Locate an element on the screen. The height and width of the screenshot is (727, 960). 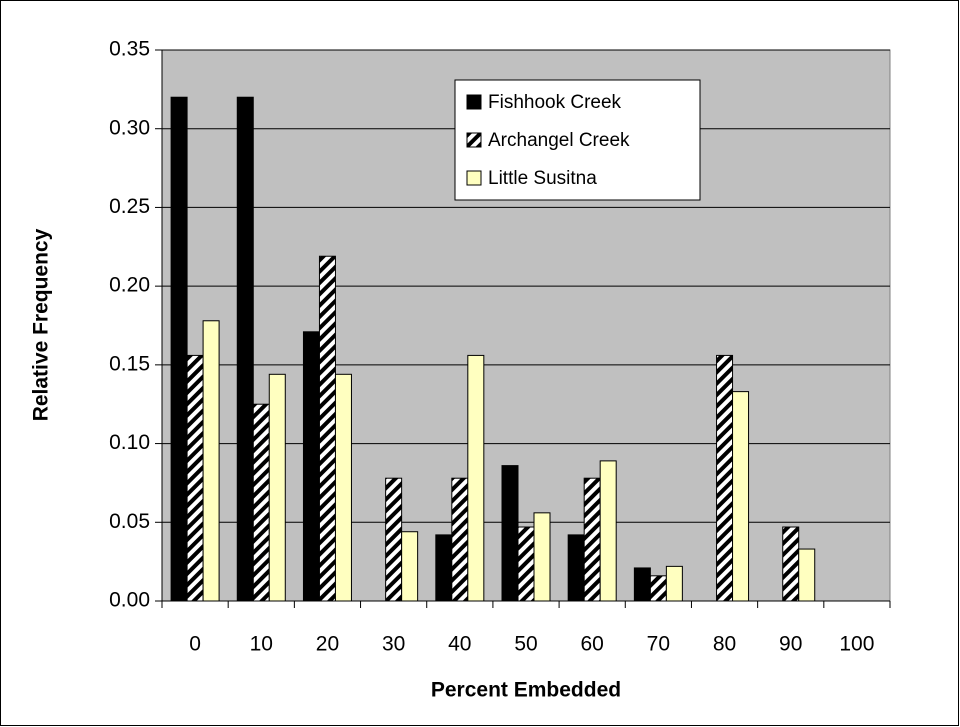
x-tick-label: 50 is located at coordinates (525, 644).